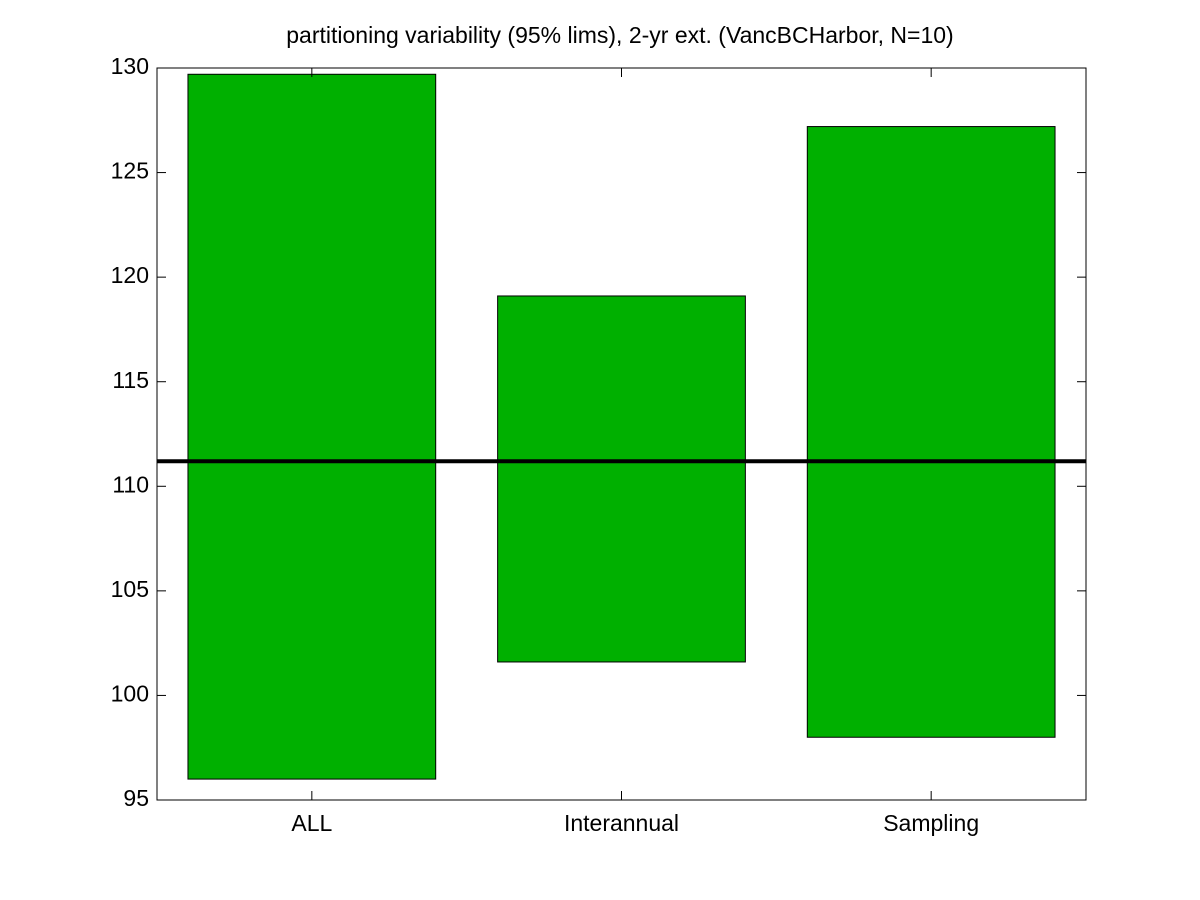  Describe the element at coordinates (621, 823) in the screenshot. I see `x-tick-label: Interannual` at that location.